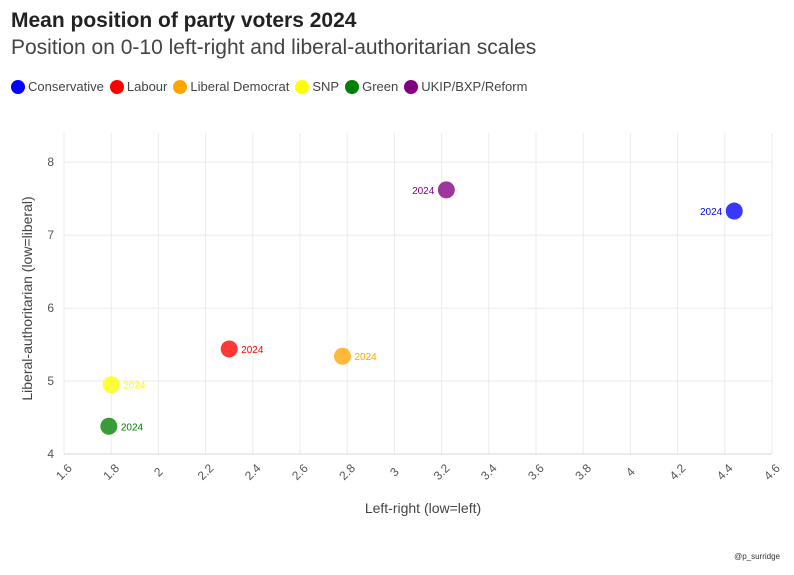  I want to click on legend-label: Green, so click(380, 86).